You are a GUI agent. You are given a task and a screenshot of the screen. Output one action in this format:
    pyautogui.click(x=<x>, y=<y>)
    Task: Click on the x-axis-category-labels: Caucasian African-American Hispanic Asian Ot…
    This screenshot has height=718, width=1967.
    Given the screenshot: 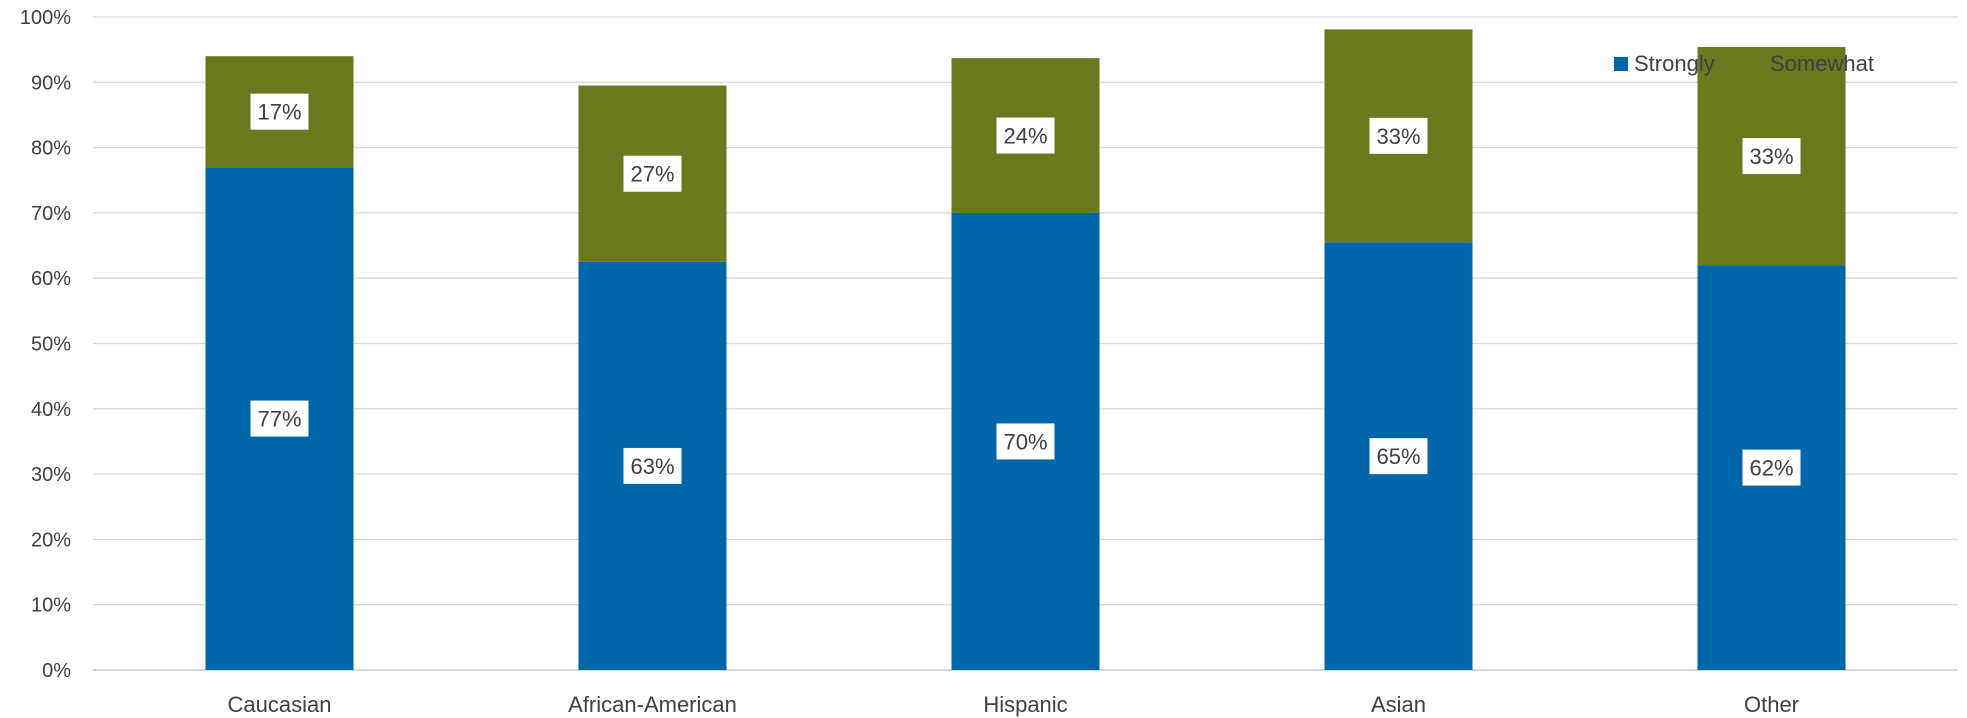 What is the action you would take?
    pyautogui.click(x=1013, y=704)
    